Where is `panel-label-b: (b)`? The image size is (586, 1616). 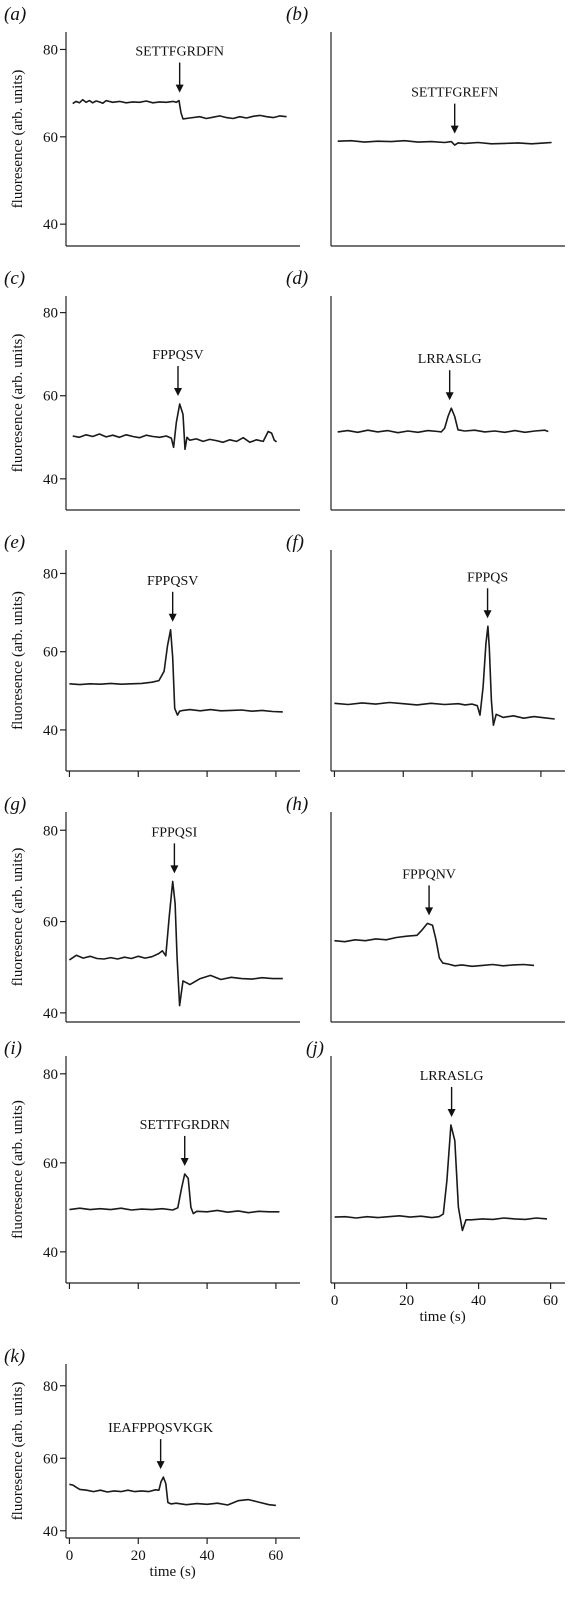
panel-label-b: (b) is located at coordinates (297, 14).